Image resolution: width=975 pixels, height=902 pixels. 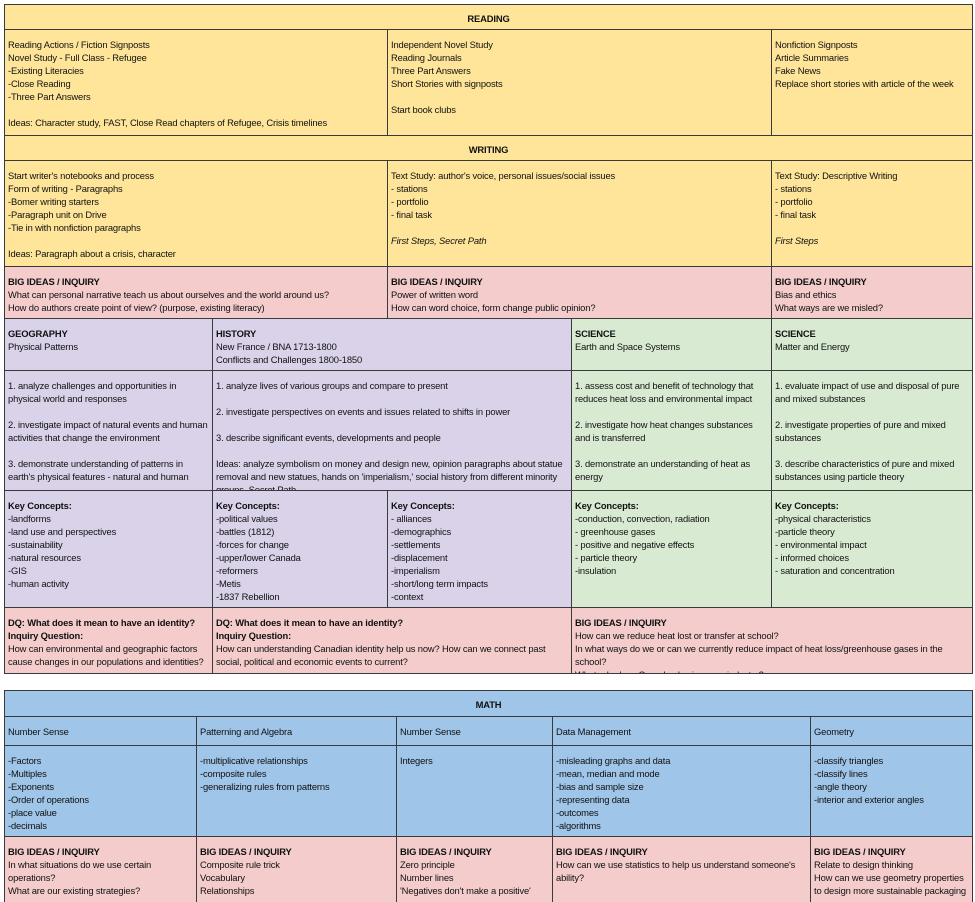 I want to click on text-line: -classify triangles, so click(x=849, y=760).